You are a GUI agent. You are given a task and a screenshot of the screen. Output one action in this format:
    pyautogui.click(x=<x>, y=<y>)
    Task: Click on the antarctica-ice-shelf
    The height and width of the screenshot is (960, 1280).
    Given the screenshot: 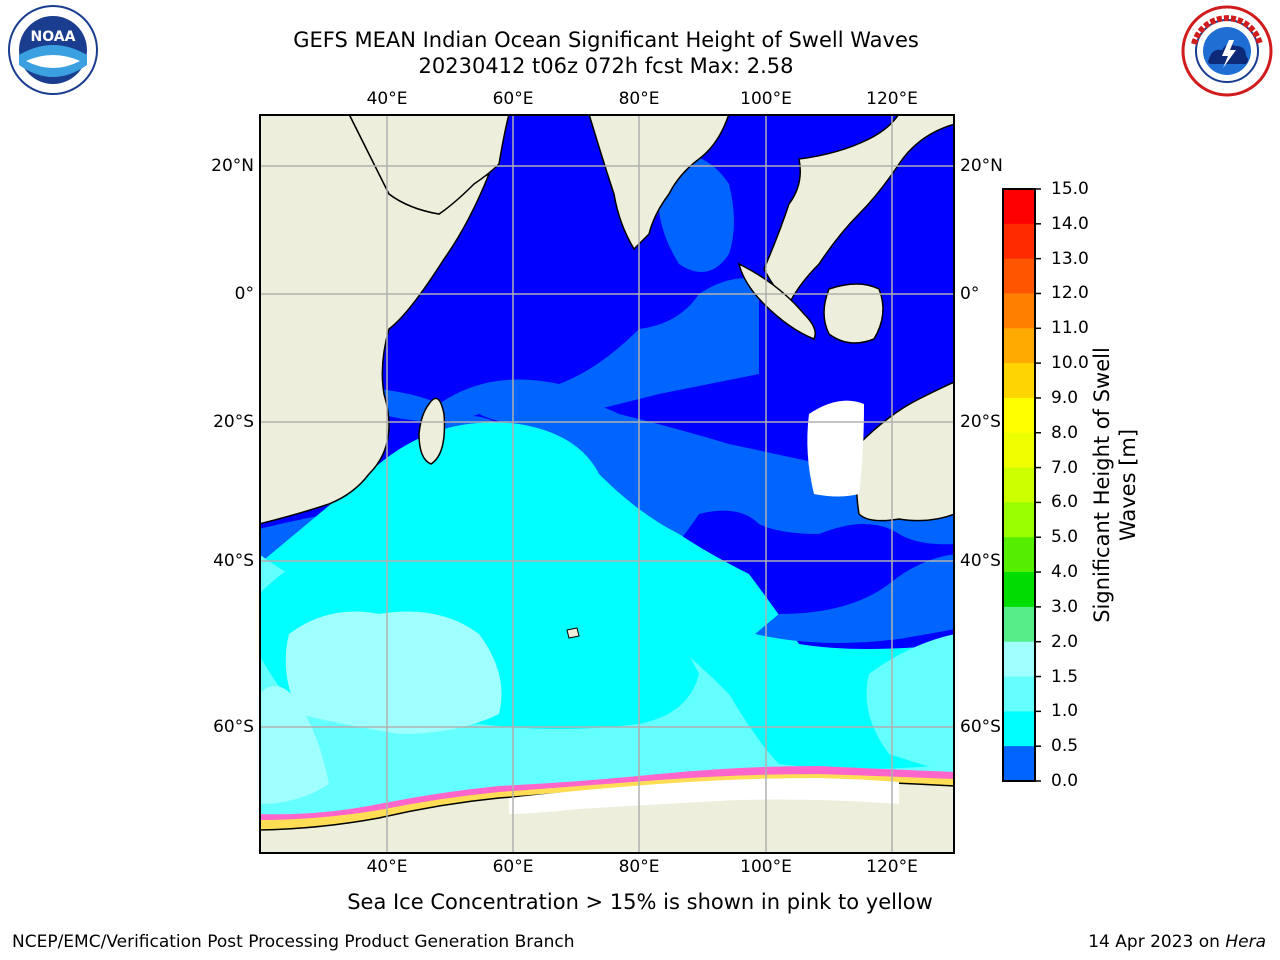 What is the action you would take?
    pyautogui.click(x=704, y=796)
    